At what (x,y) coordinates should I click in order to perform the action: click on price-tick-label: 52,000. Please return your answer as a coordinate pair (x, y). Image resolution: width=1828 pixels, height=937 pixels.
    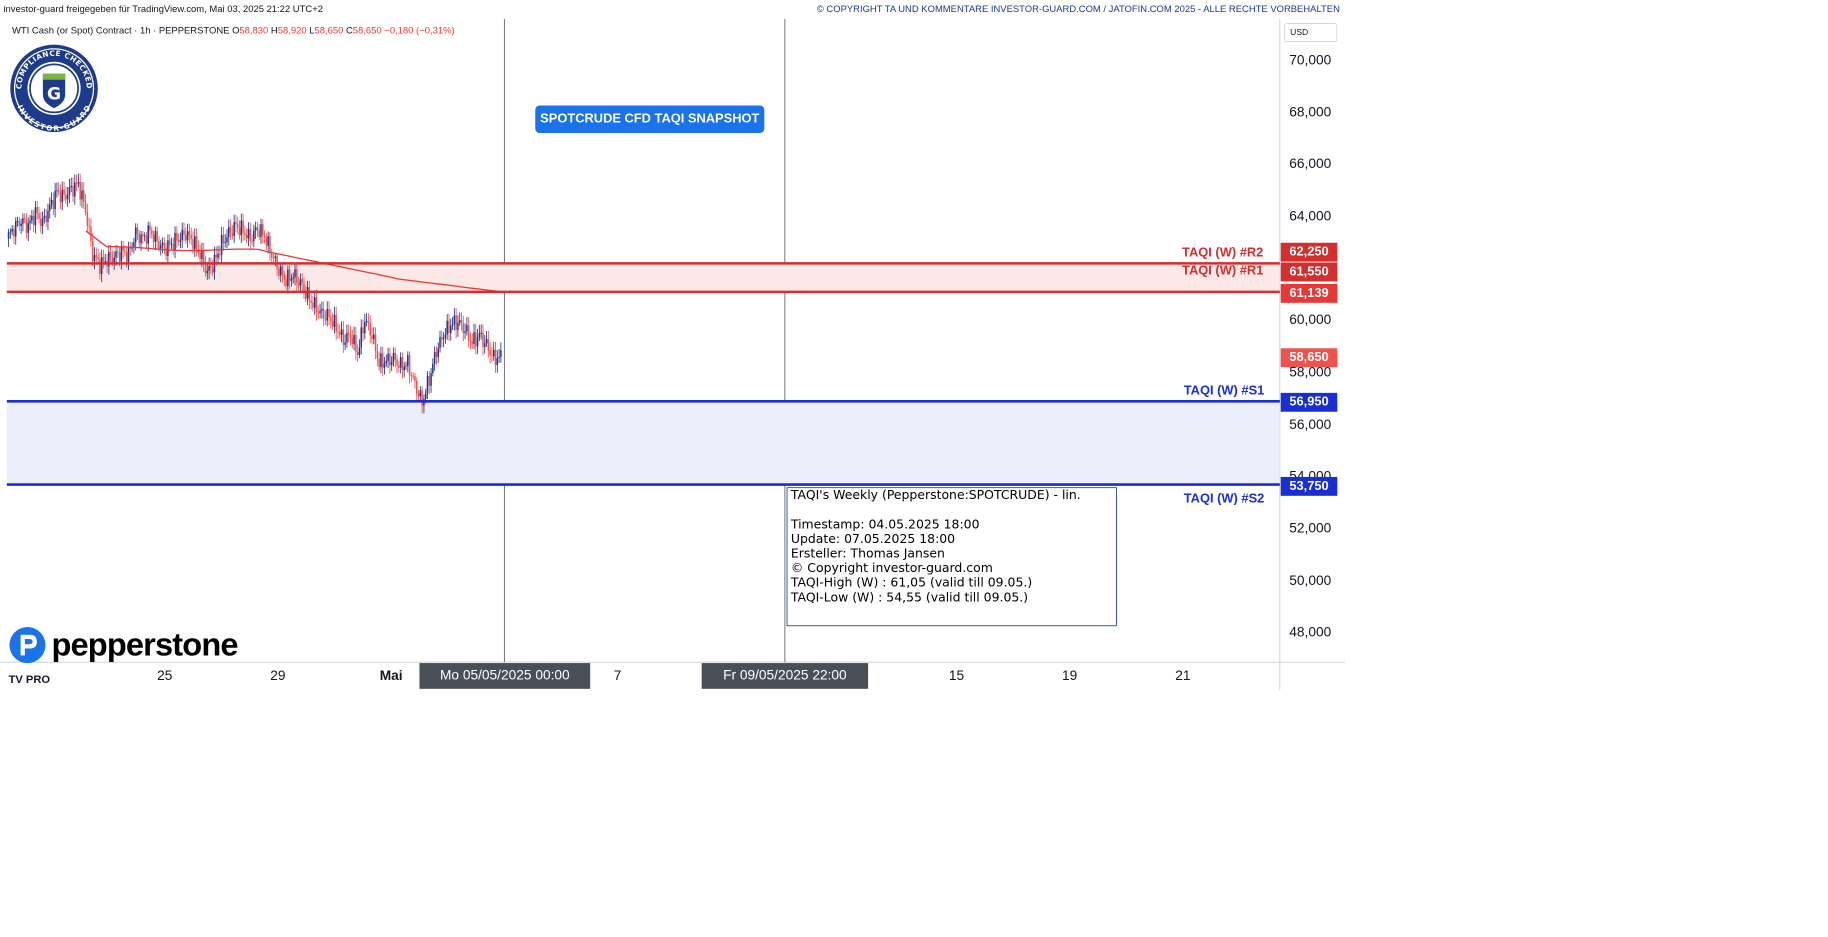
    Looking at the image, I should click on (1310, 529).